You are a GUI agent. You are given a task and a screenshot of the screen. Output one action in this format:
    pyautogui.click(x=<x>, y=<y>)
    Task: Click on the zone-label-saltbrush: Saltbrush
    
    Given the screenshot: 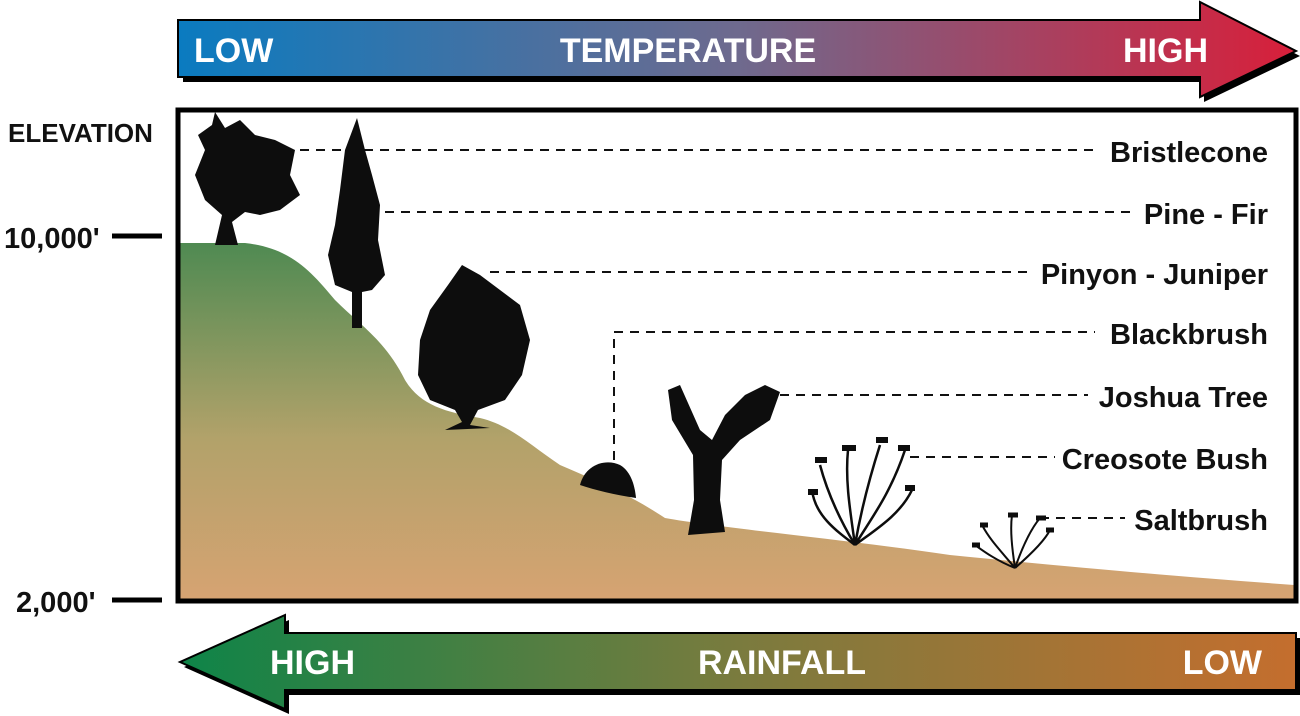 What is the action you would take?
    pyautogui.click(x=1201, y=521)
    